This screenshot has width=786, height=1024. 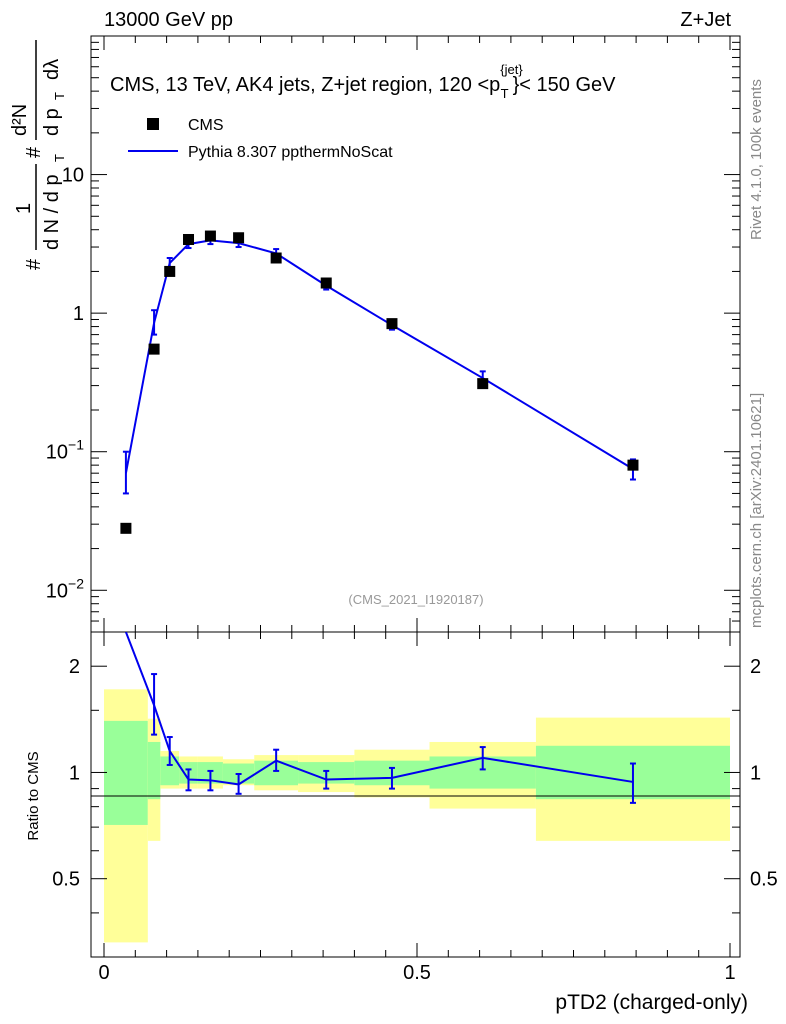 What do you see at coordinates (24, 208) in the screenshot?
I see `ylabel-one: 1` at bounding box center [24, 208].